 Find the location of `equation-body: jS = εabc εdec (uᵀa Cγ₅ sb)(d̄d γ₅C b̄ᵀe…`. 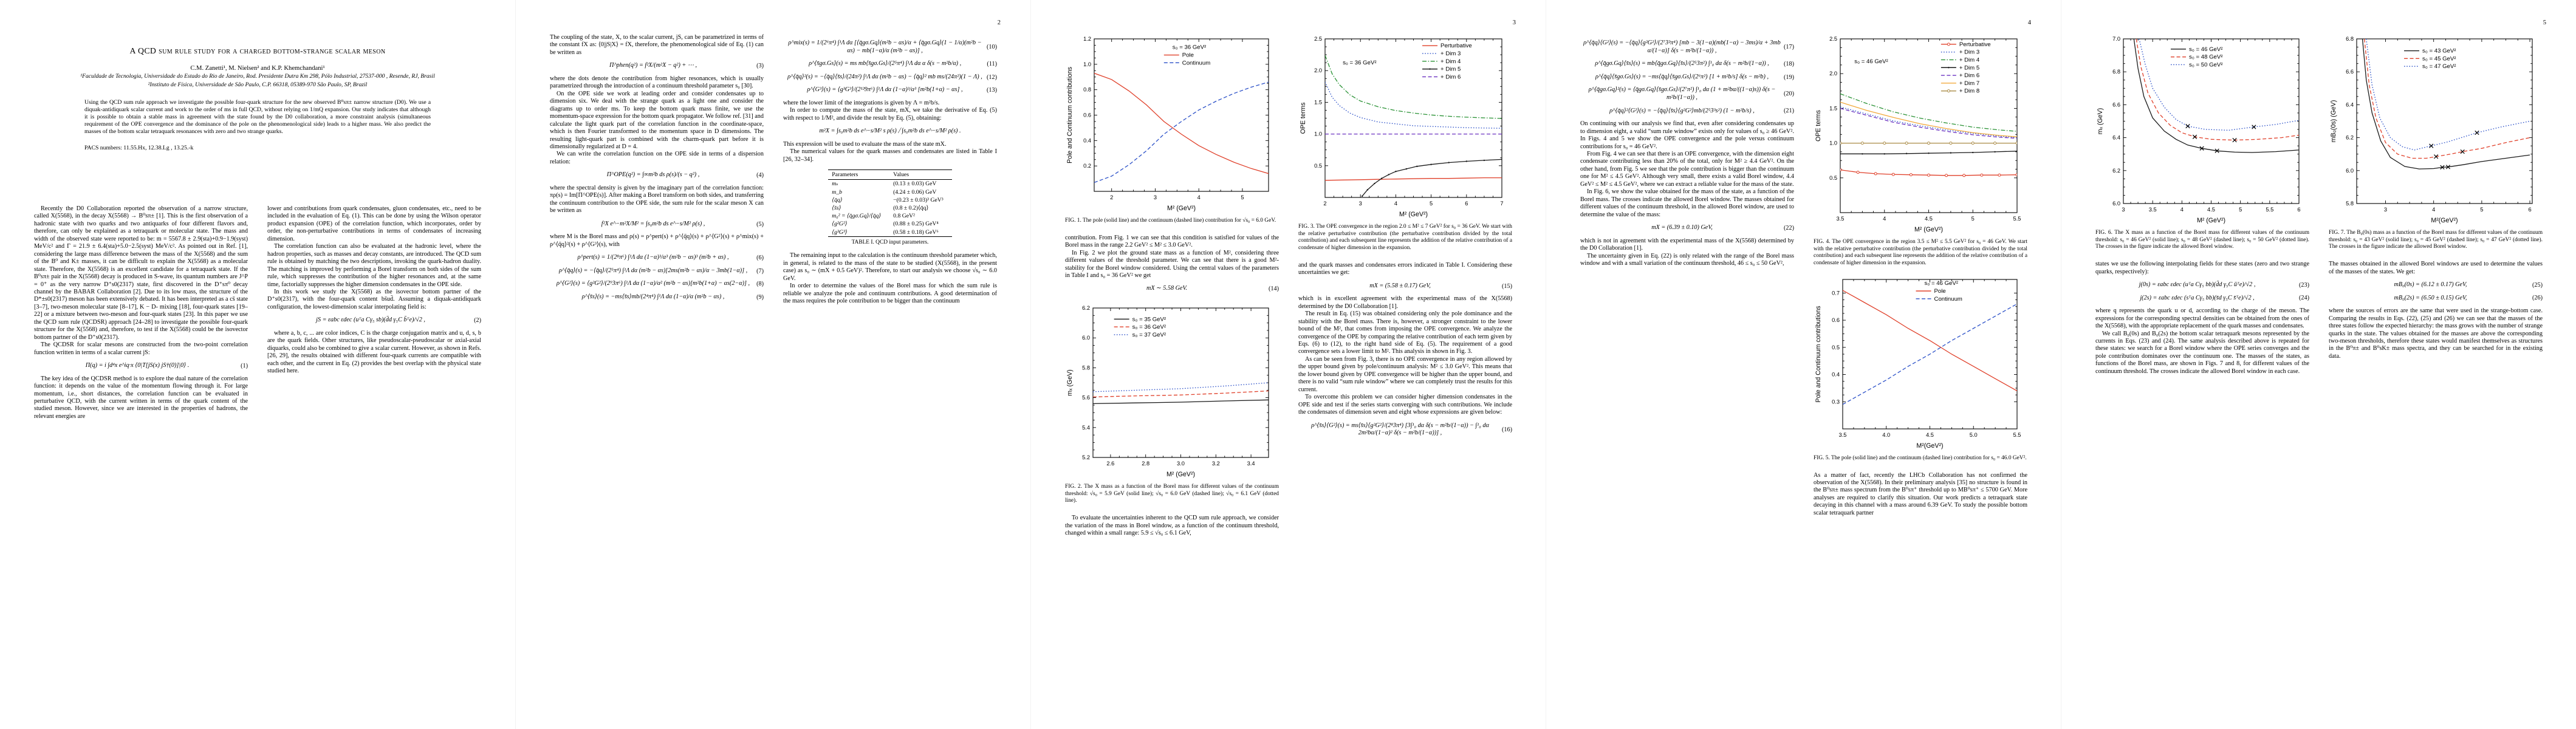

equation-body: jS = εabc εdec (uᵀa Cγ₅ sb)(d̄d γ₅C b̄ᵀe… is located at coordinates (370, 321).